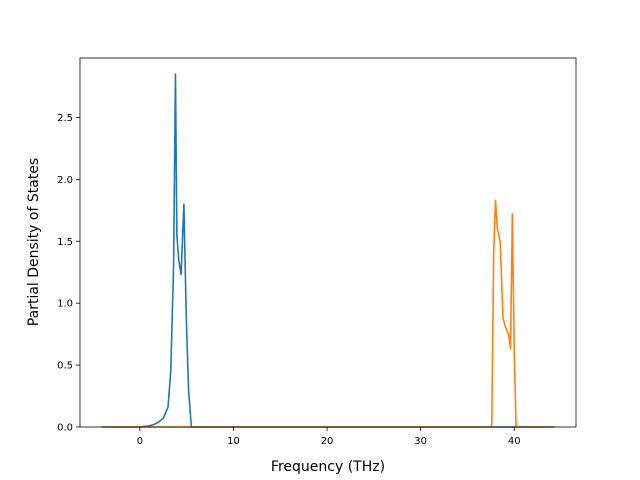  I want to click on y-axis-ticks: 0.0 0.5 1.0 1.5 2.0 2.5, so click(68, 273).